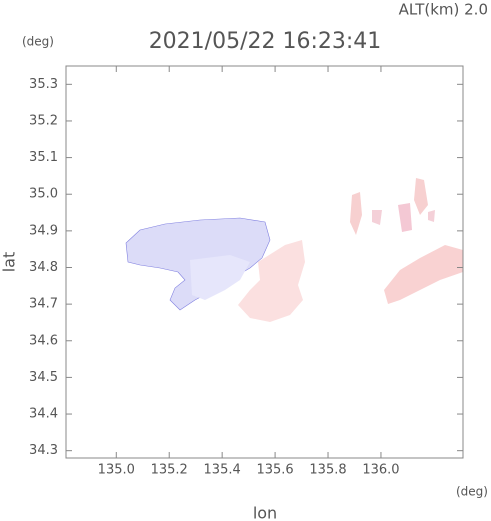  I want to click on y-tick-label: 34.7, so click(43, 304).